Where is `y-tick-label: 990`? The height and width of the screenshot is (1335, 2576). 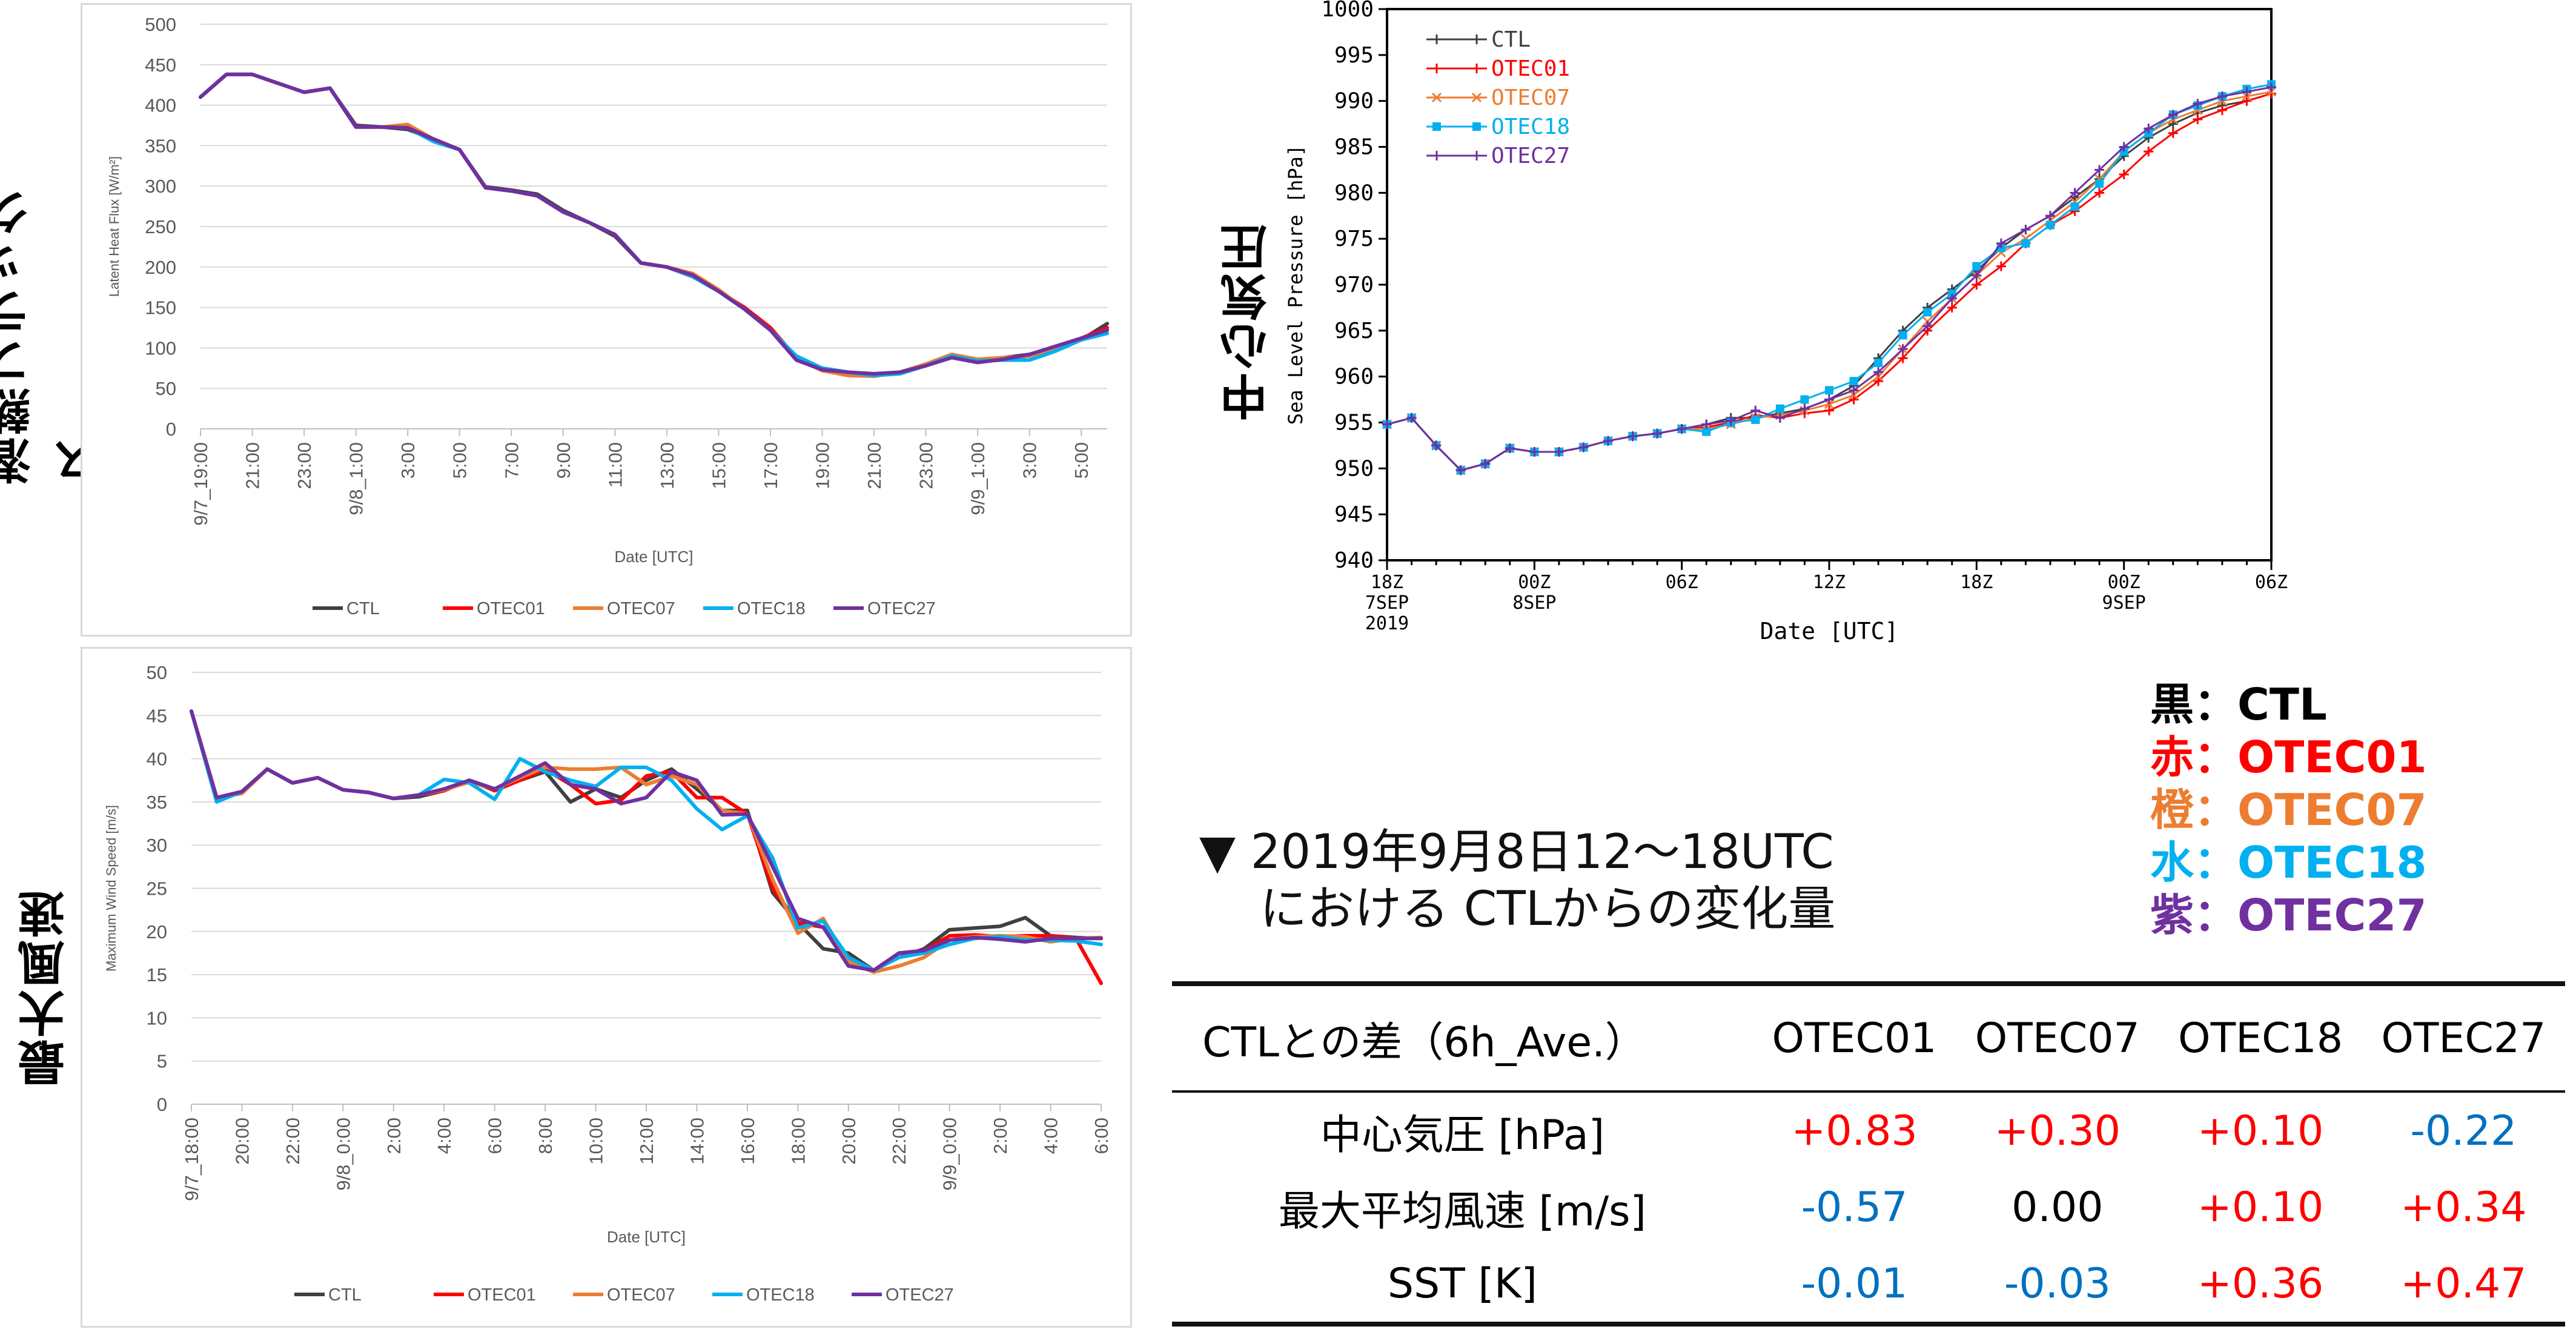
y-tick-label: 990 is located at coordinates (1354, 101).